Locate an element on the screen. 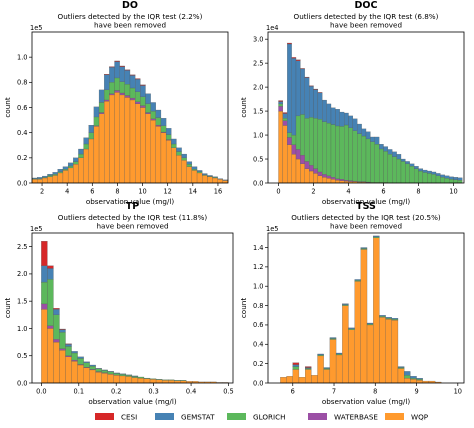 The image size is (474, 428). doc-x-tick-label: 10 is located at coordinates (453, 192).